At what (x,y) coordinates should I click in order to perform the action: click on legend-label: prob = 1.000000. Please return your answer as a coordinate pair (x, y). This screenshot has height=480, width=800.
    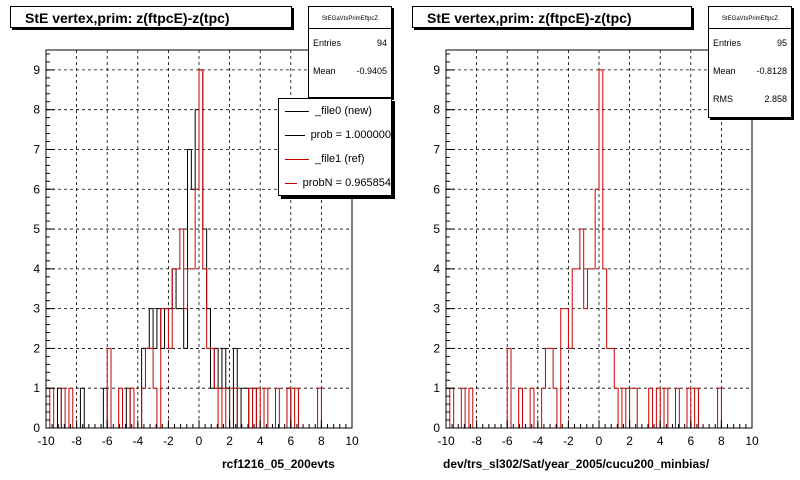
    Looking at the image, I should click on (350, 135).